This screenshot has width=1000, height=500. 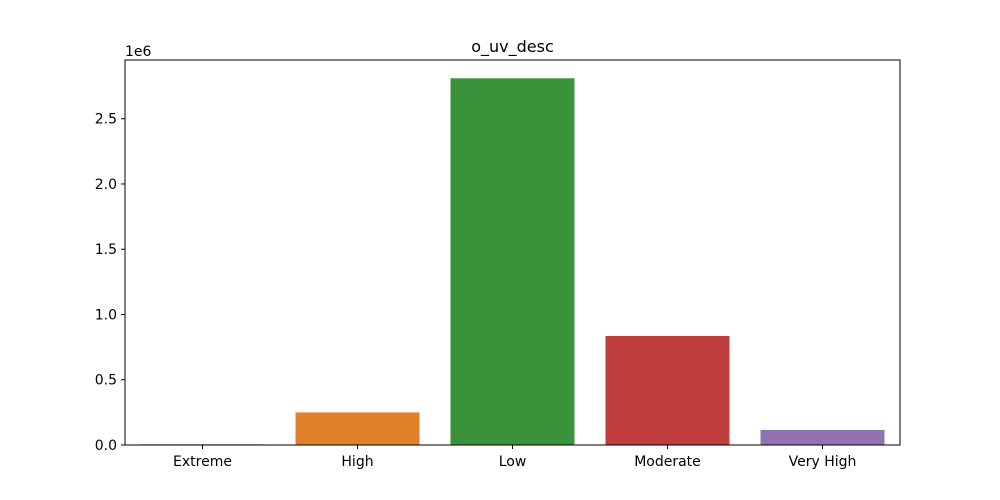 What do you see at coordinates (106, 120) in the screenshot?
I see `y-tick-label: 2.5` at bounding box center [106, 120].